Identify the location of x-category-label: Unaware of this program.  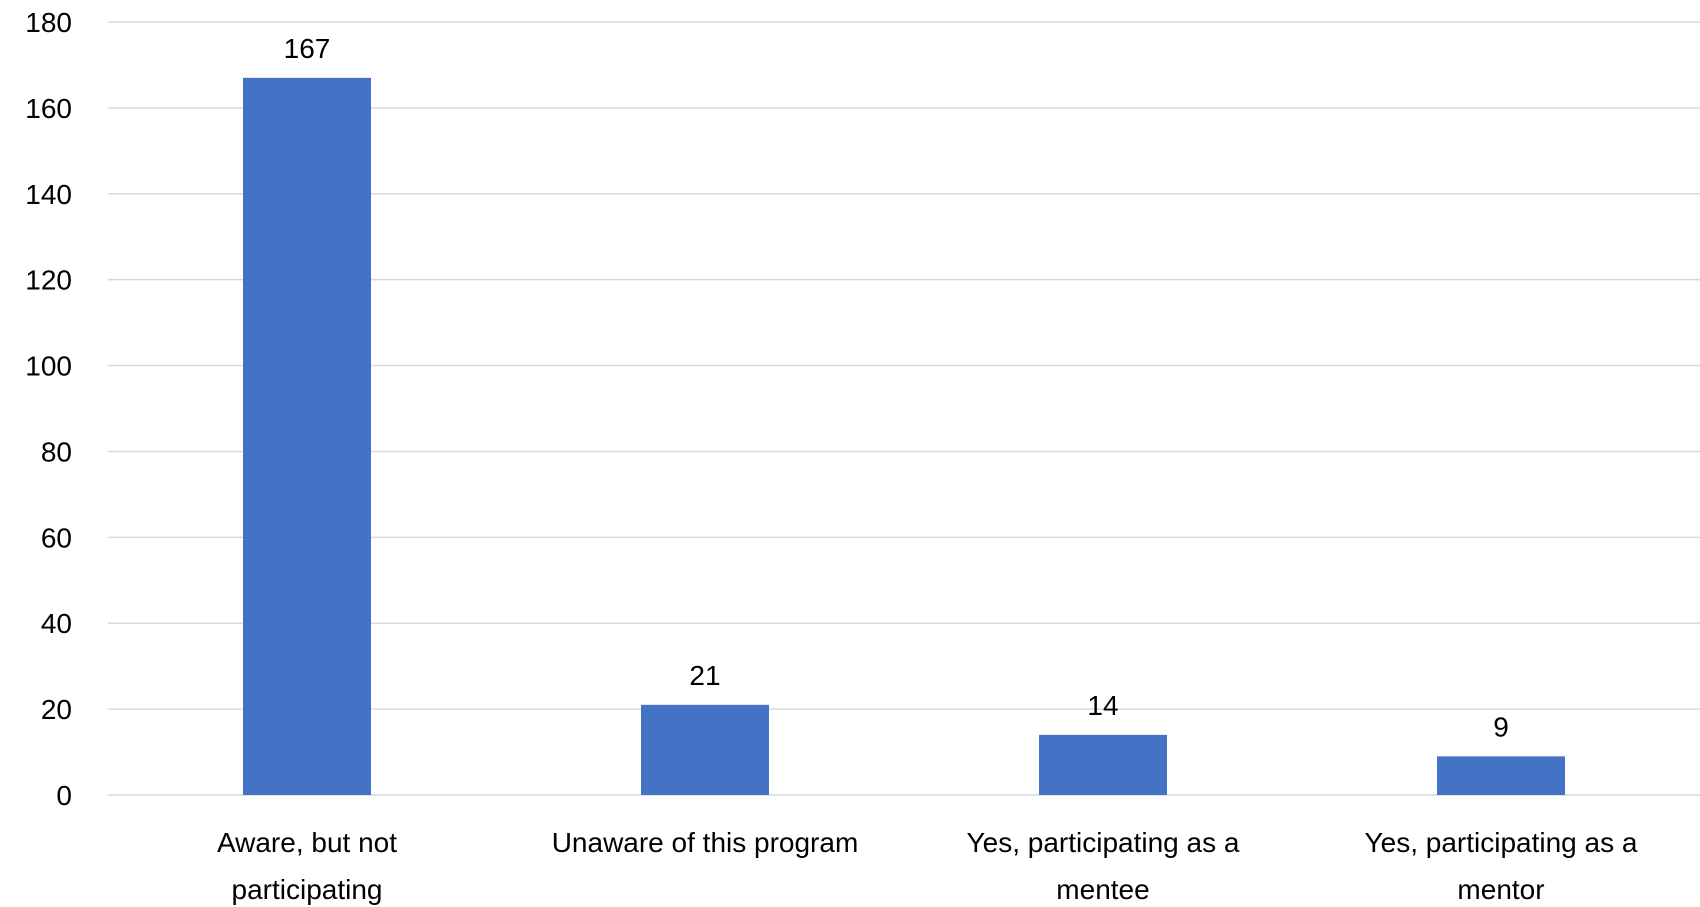
(705, 842).